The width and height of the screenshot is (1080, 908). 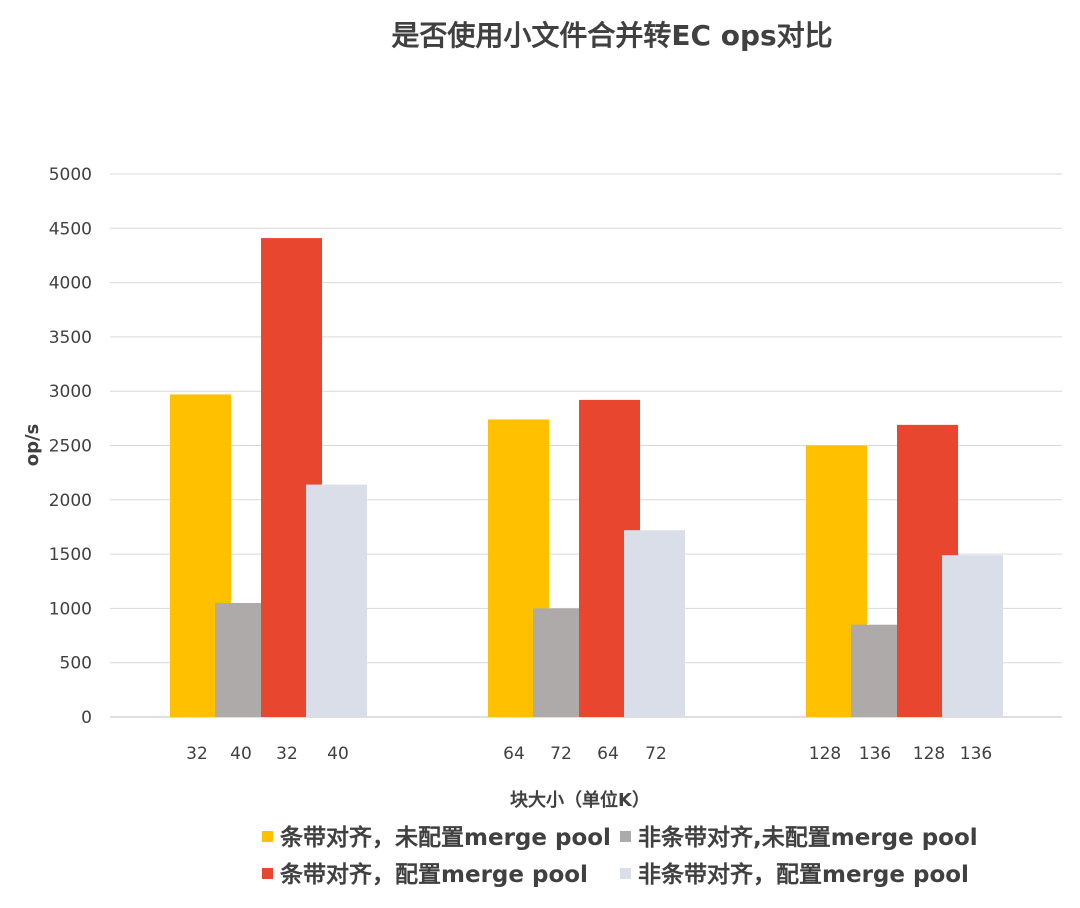 I want to click on chart-title: 是否使用小文件合并转EC ops对比, so click(x=611, y=35).